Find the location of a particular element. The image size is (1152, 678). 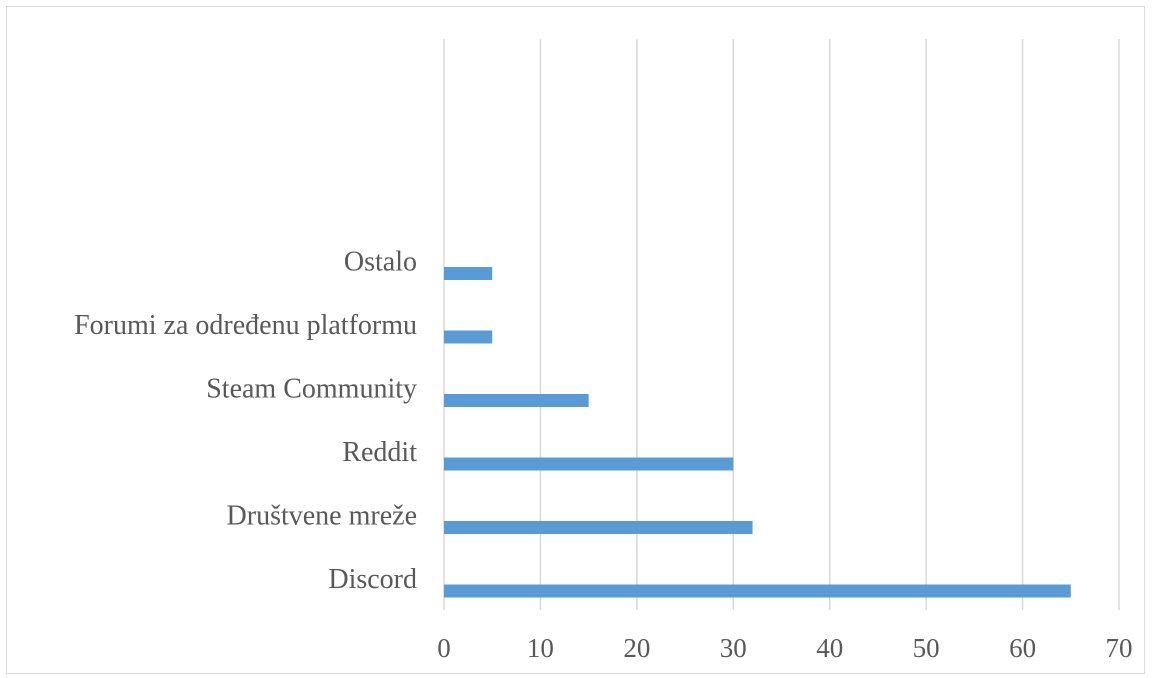

category-label-1: Discord is located at coordinates (372, 579).